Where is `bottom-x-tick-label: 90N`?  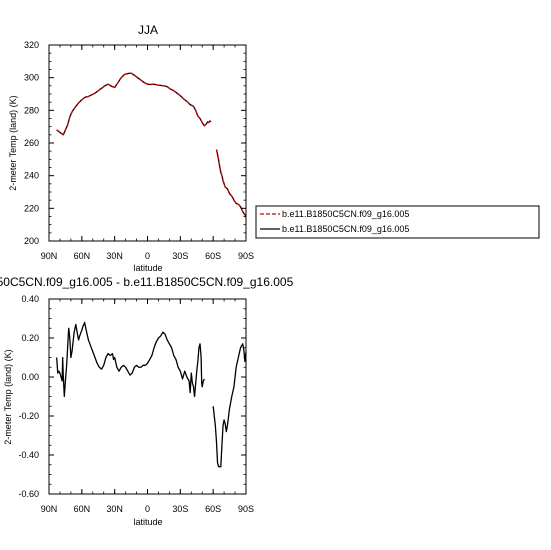 bottom-x-tick-label: 90N is located at coordinates (49, 509).